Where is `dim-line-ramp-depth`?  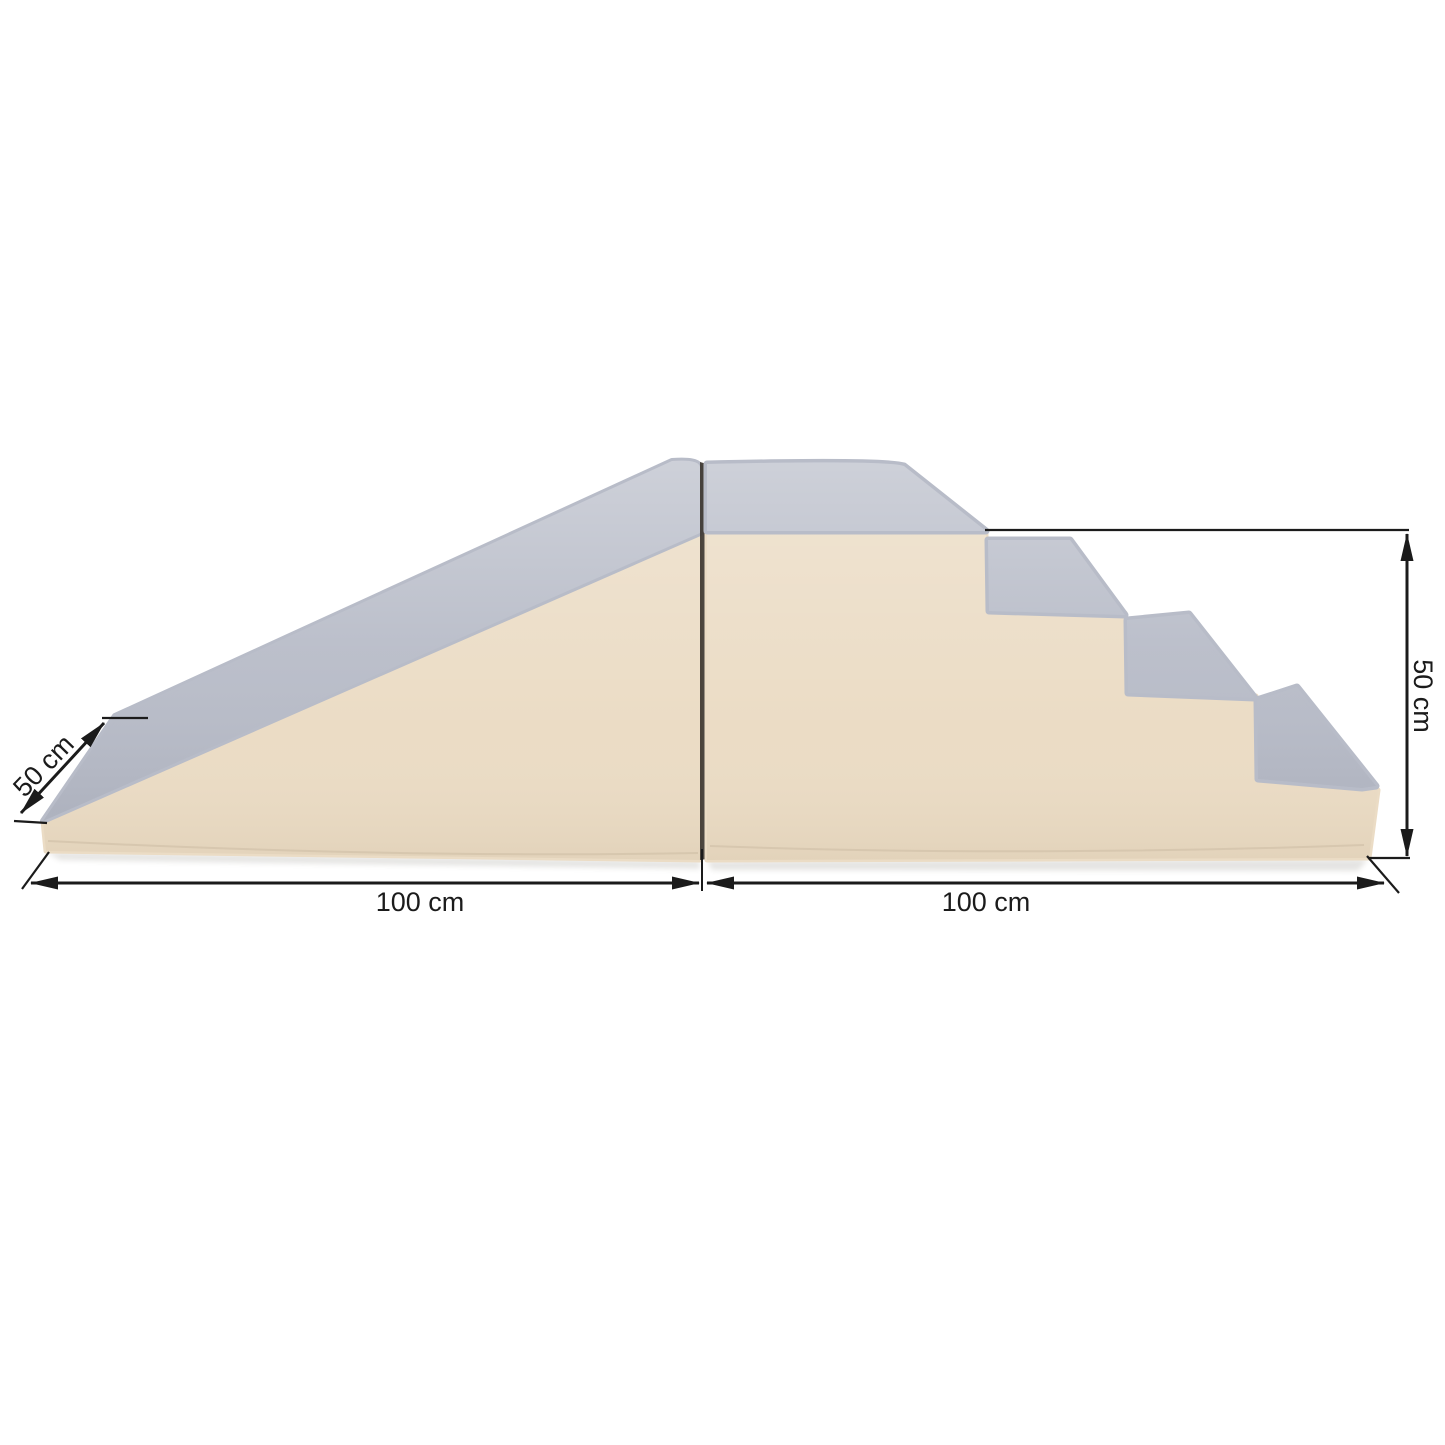
dim-line-ramp-depth is located at coordinates (62, 768).